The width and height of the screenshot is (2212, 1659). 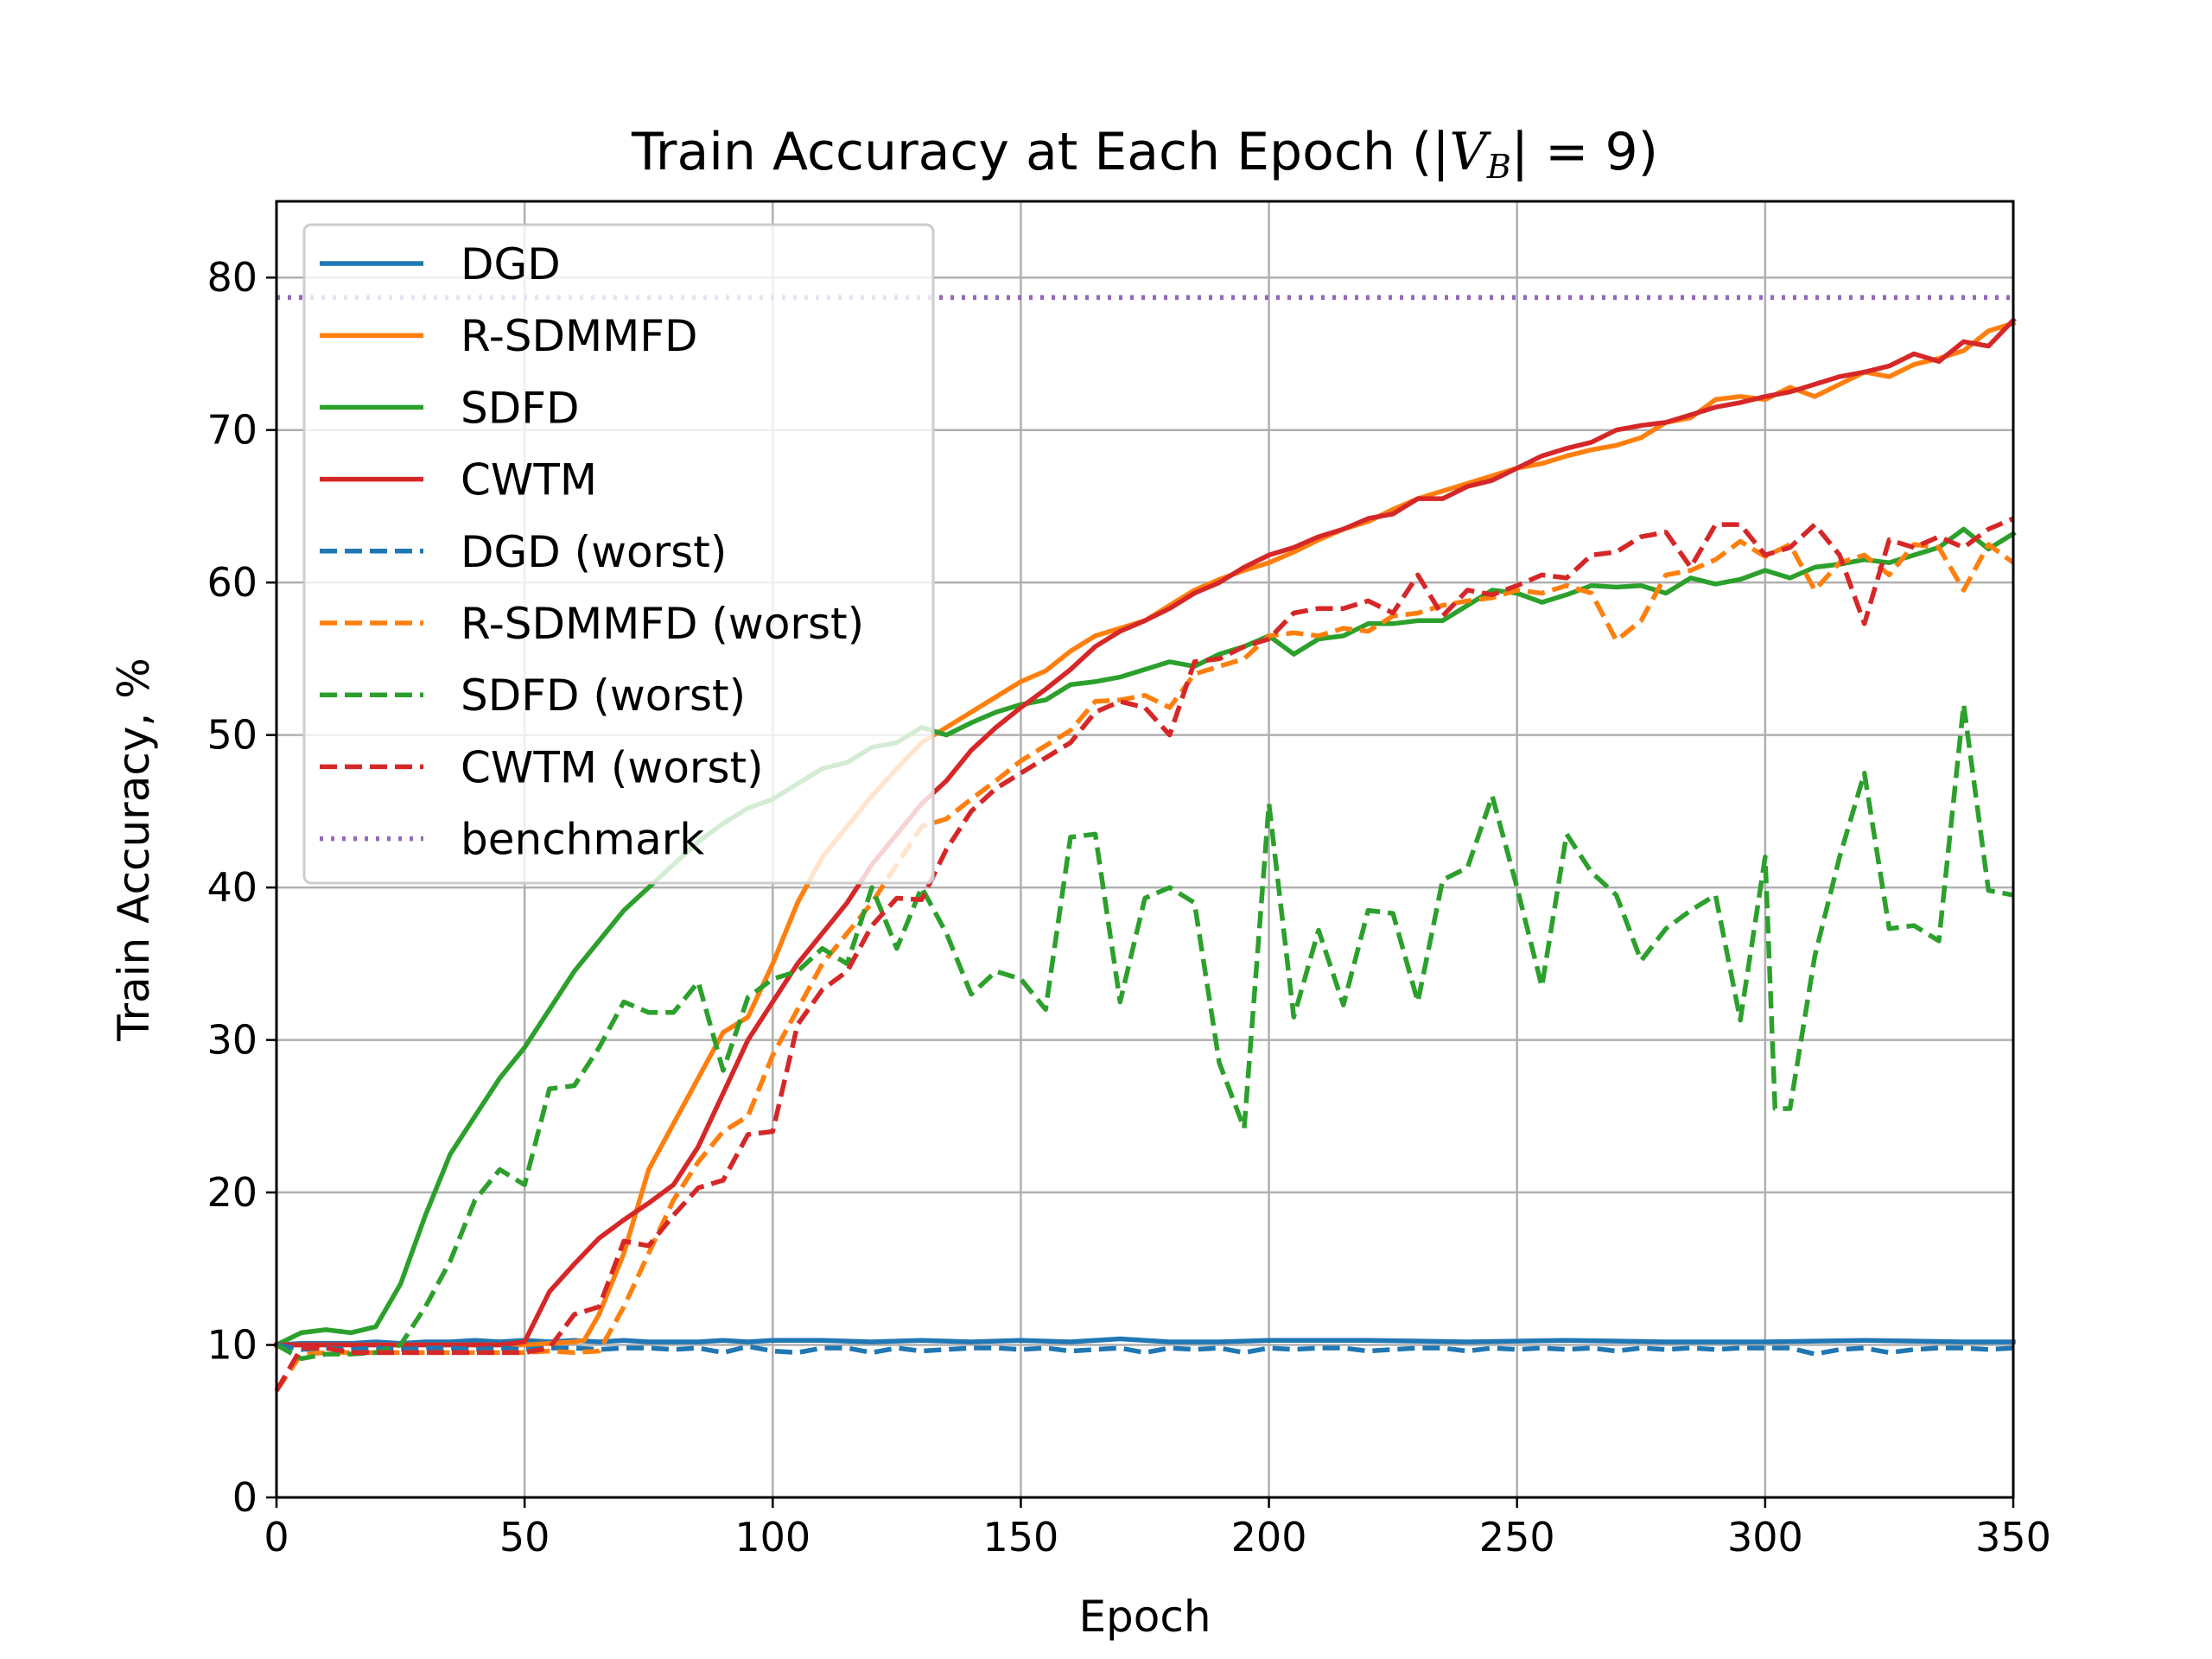 What do you see at coordinates (1157, 1528) in the screenshot?
I see `x-axis-ticks: 0 50 100 150 200 250 300 350` at bounding box center [1157, 1528].